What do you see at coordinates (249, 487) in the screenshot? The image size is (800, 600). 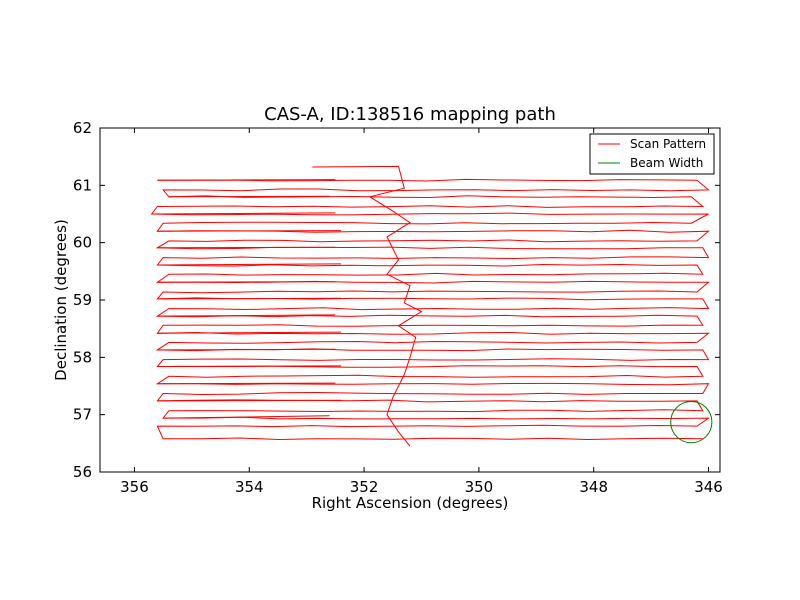 I see `x-tick-label: 354` at bounding box center [249, 487].